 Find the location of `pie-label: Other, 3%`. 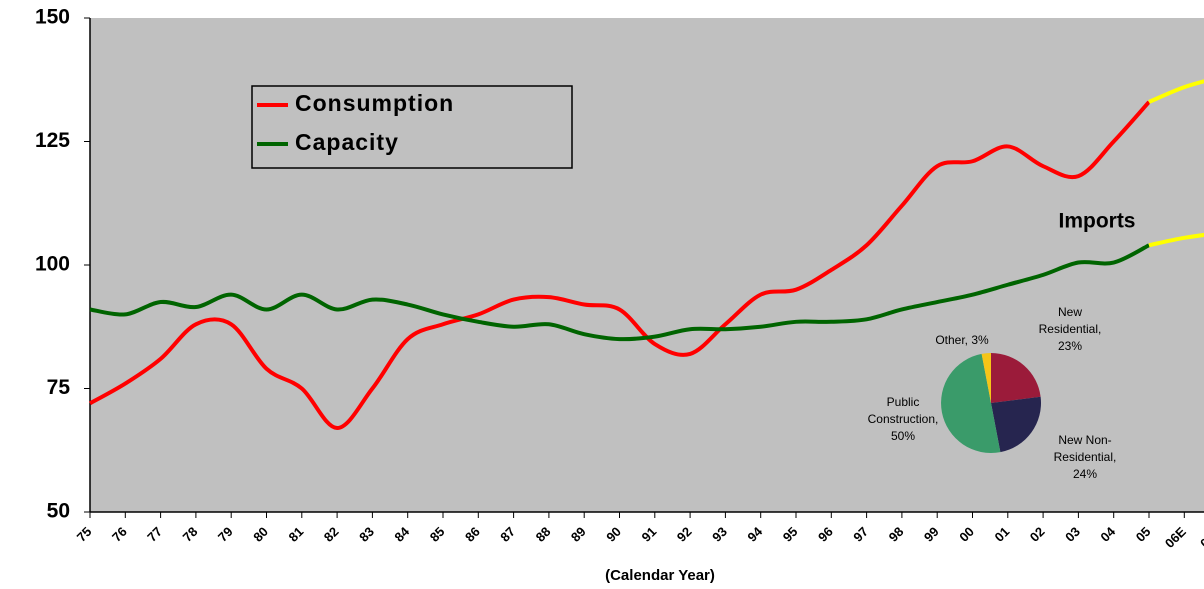

pie-label: Other, 3% is located at coordinates (962, 340).